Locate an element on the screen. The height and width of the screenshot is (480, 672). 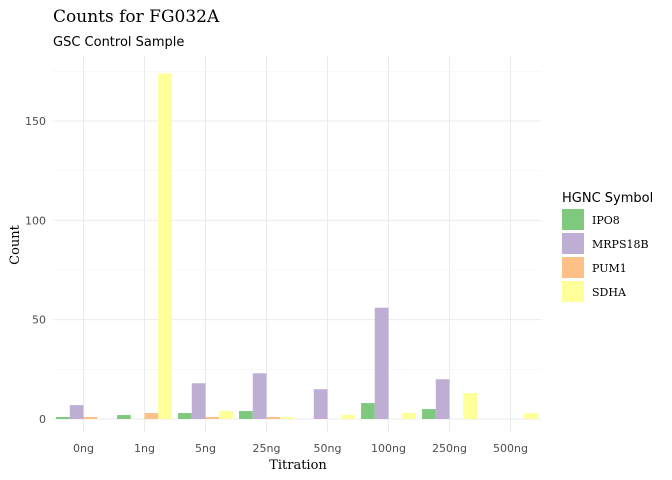
legend-label-mrps18b: MRPS18B is located at coordinates (620, 244).